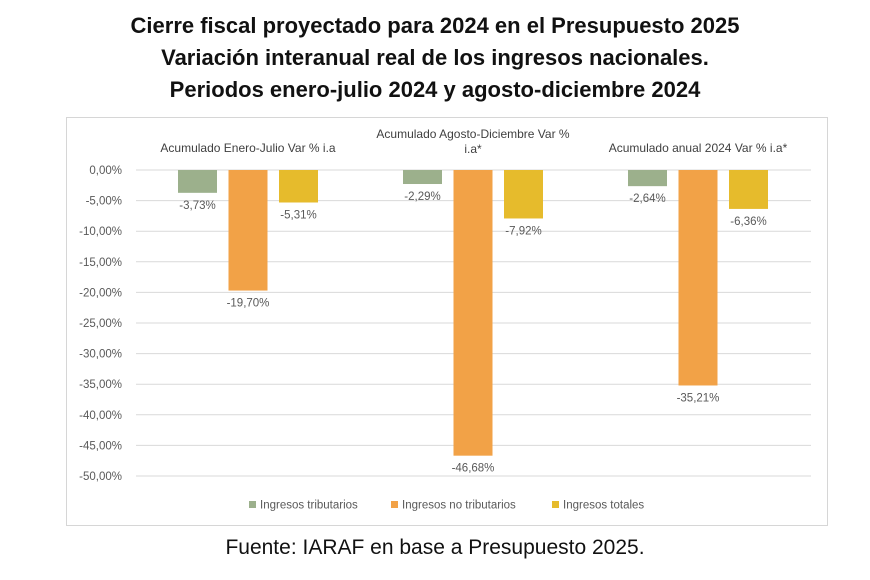  I want to click on legend-label: Ingresos no tributarios, so click(459, 506).